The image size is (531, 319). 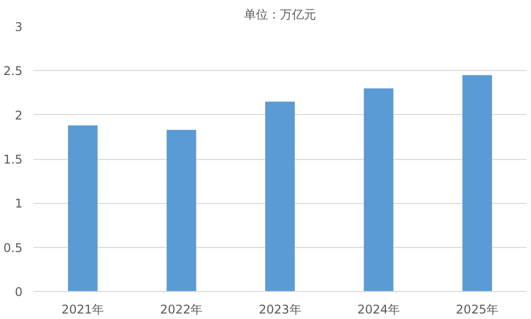 I want to click on y-tick-label: 1, so click(x=18, y=203).